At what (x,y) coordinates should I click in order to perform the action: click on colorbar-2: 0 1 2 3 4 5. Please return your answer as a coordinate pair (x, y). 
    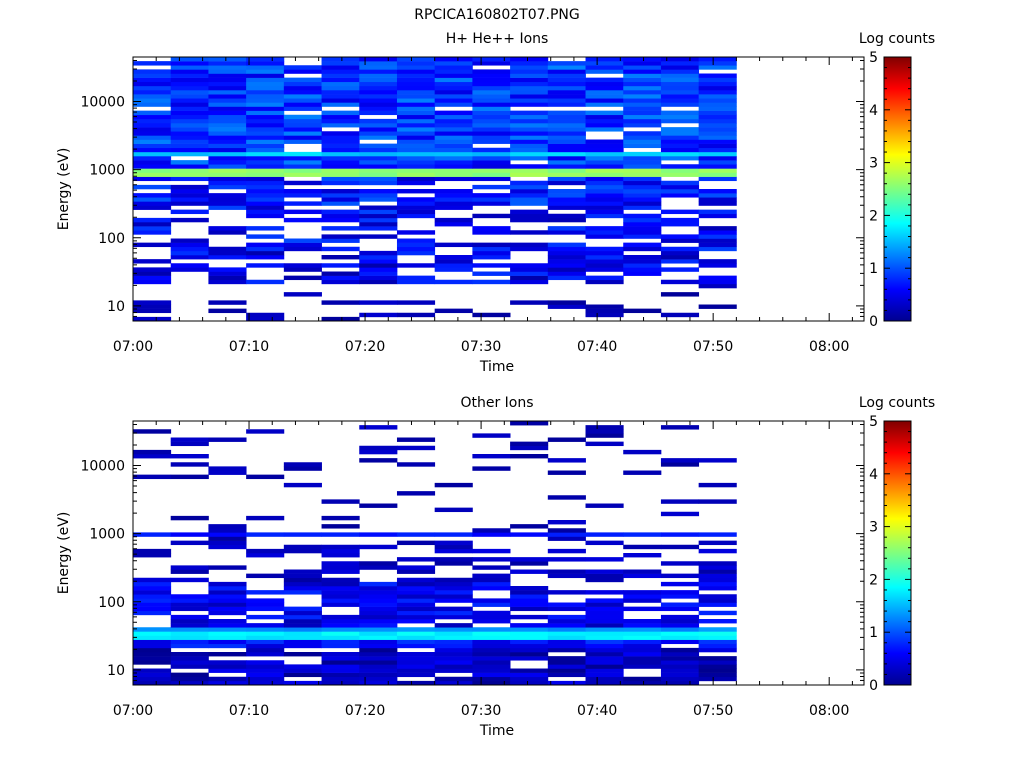
    Looking at the image, I should click on (890, 554).